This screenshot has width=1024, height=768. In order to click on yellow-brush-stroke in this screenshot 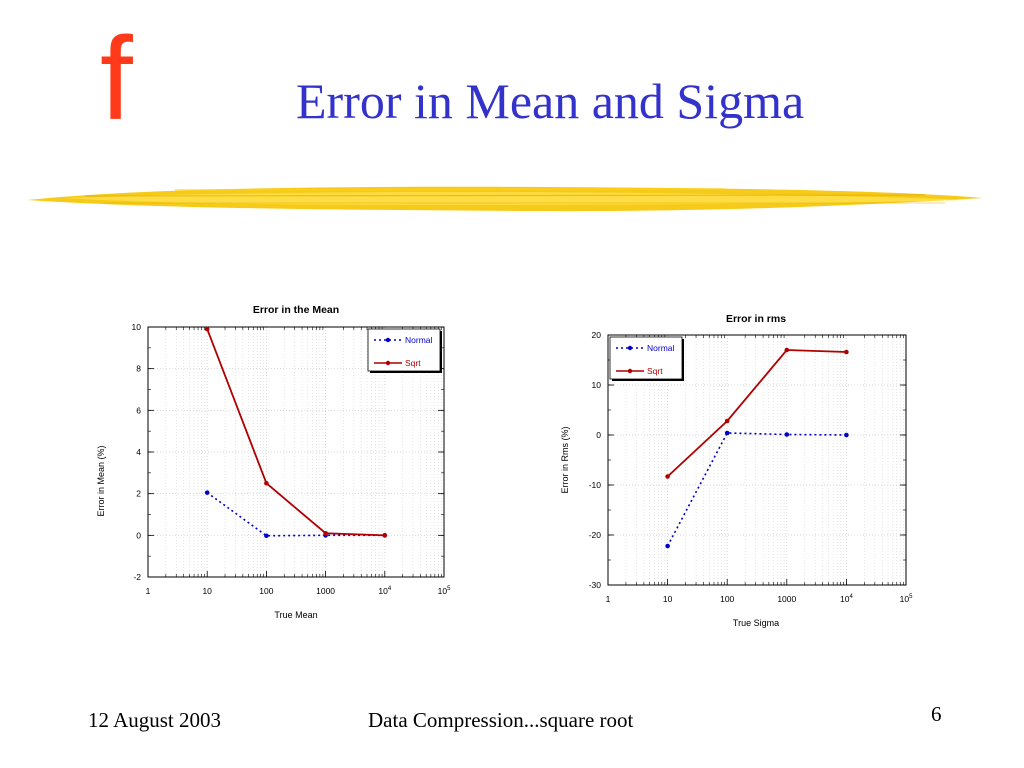, I will do `click(505, 199)`.